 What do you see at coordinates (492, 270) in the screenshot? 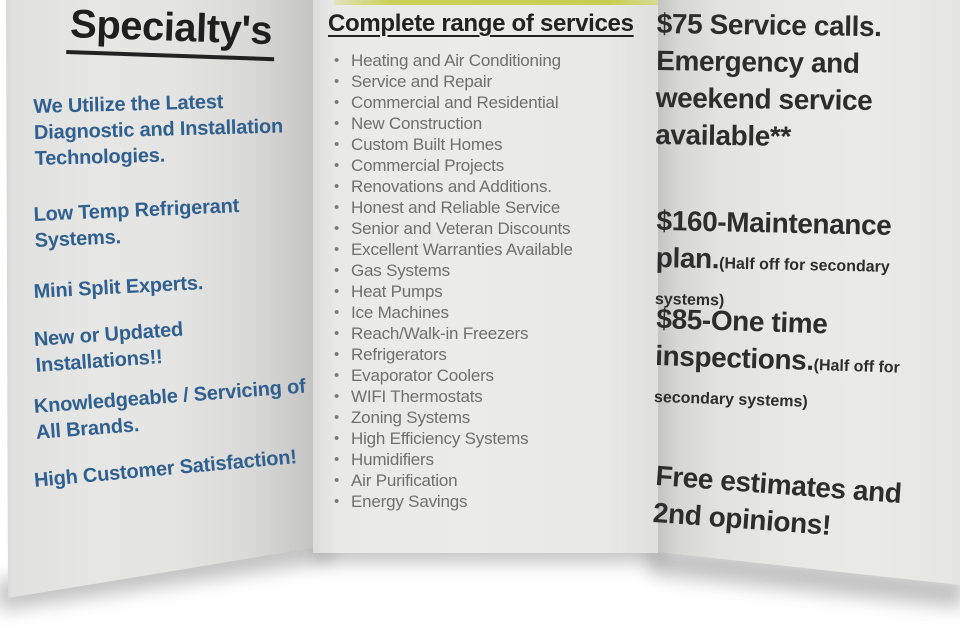
I see `service-item: Gas Systems` at bounding box center [492, 270].